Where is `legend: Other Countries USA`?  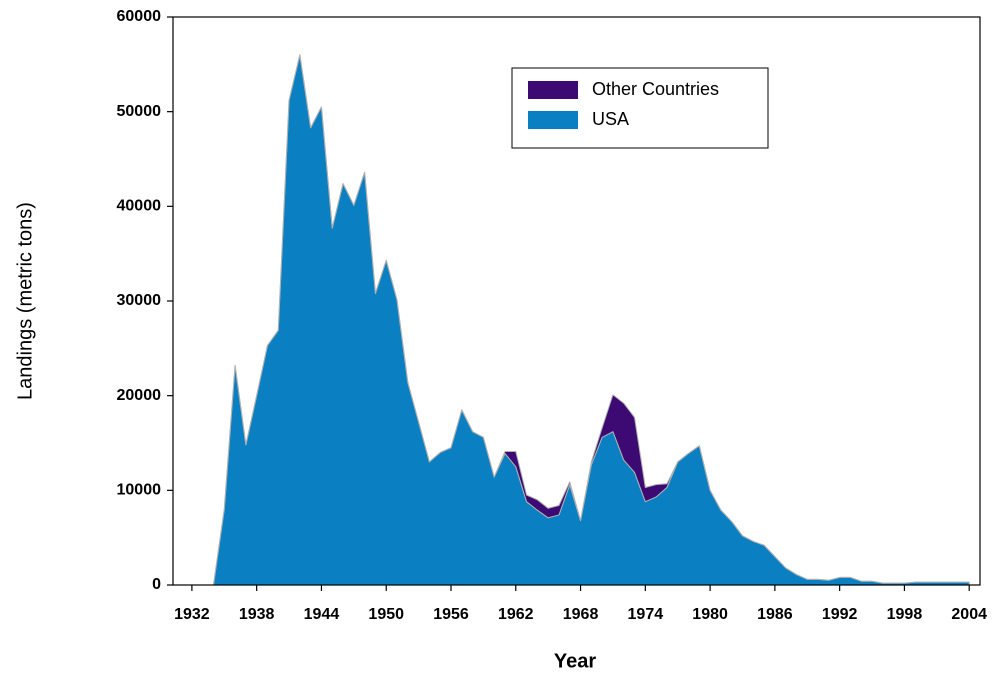 legend: Other Countries USA is located at coordinates (640, 108).